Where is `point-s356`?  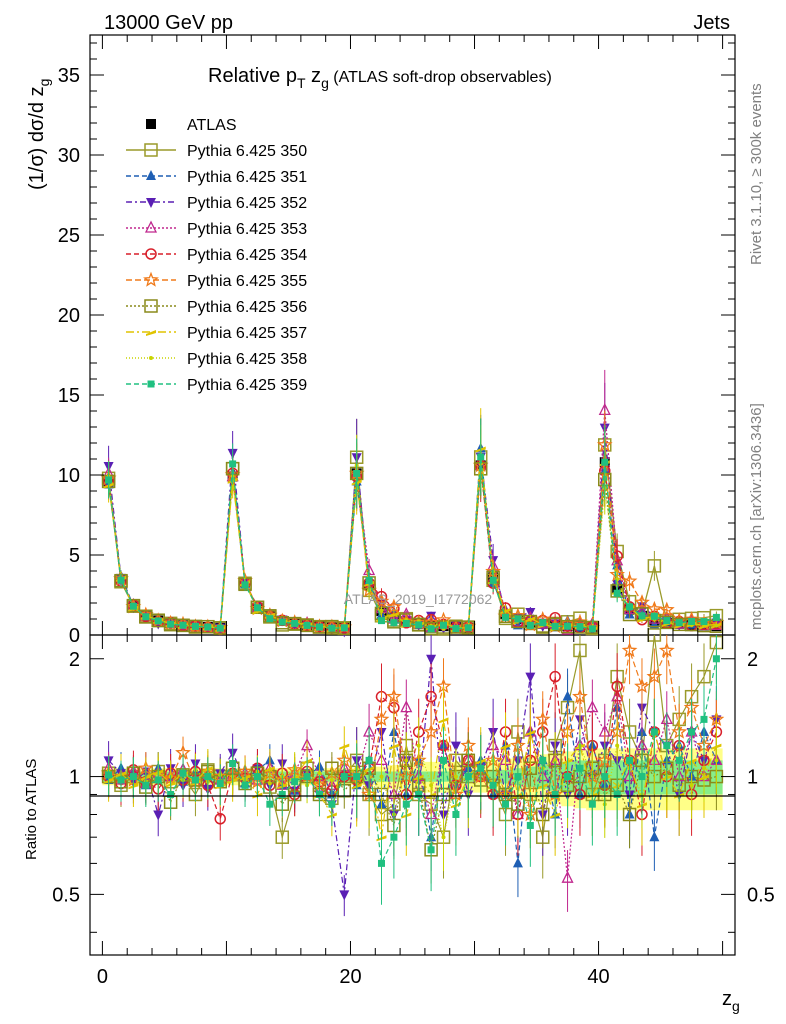 point-s356 is located at coordinates (133, 605).